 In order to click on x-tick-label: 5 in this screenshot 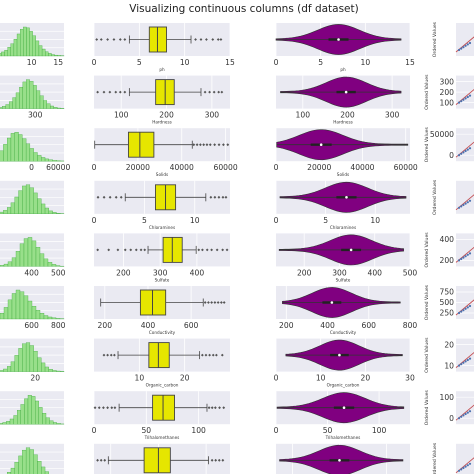, I will do `click(320, 62)`.